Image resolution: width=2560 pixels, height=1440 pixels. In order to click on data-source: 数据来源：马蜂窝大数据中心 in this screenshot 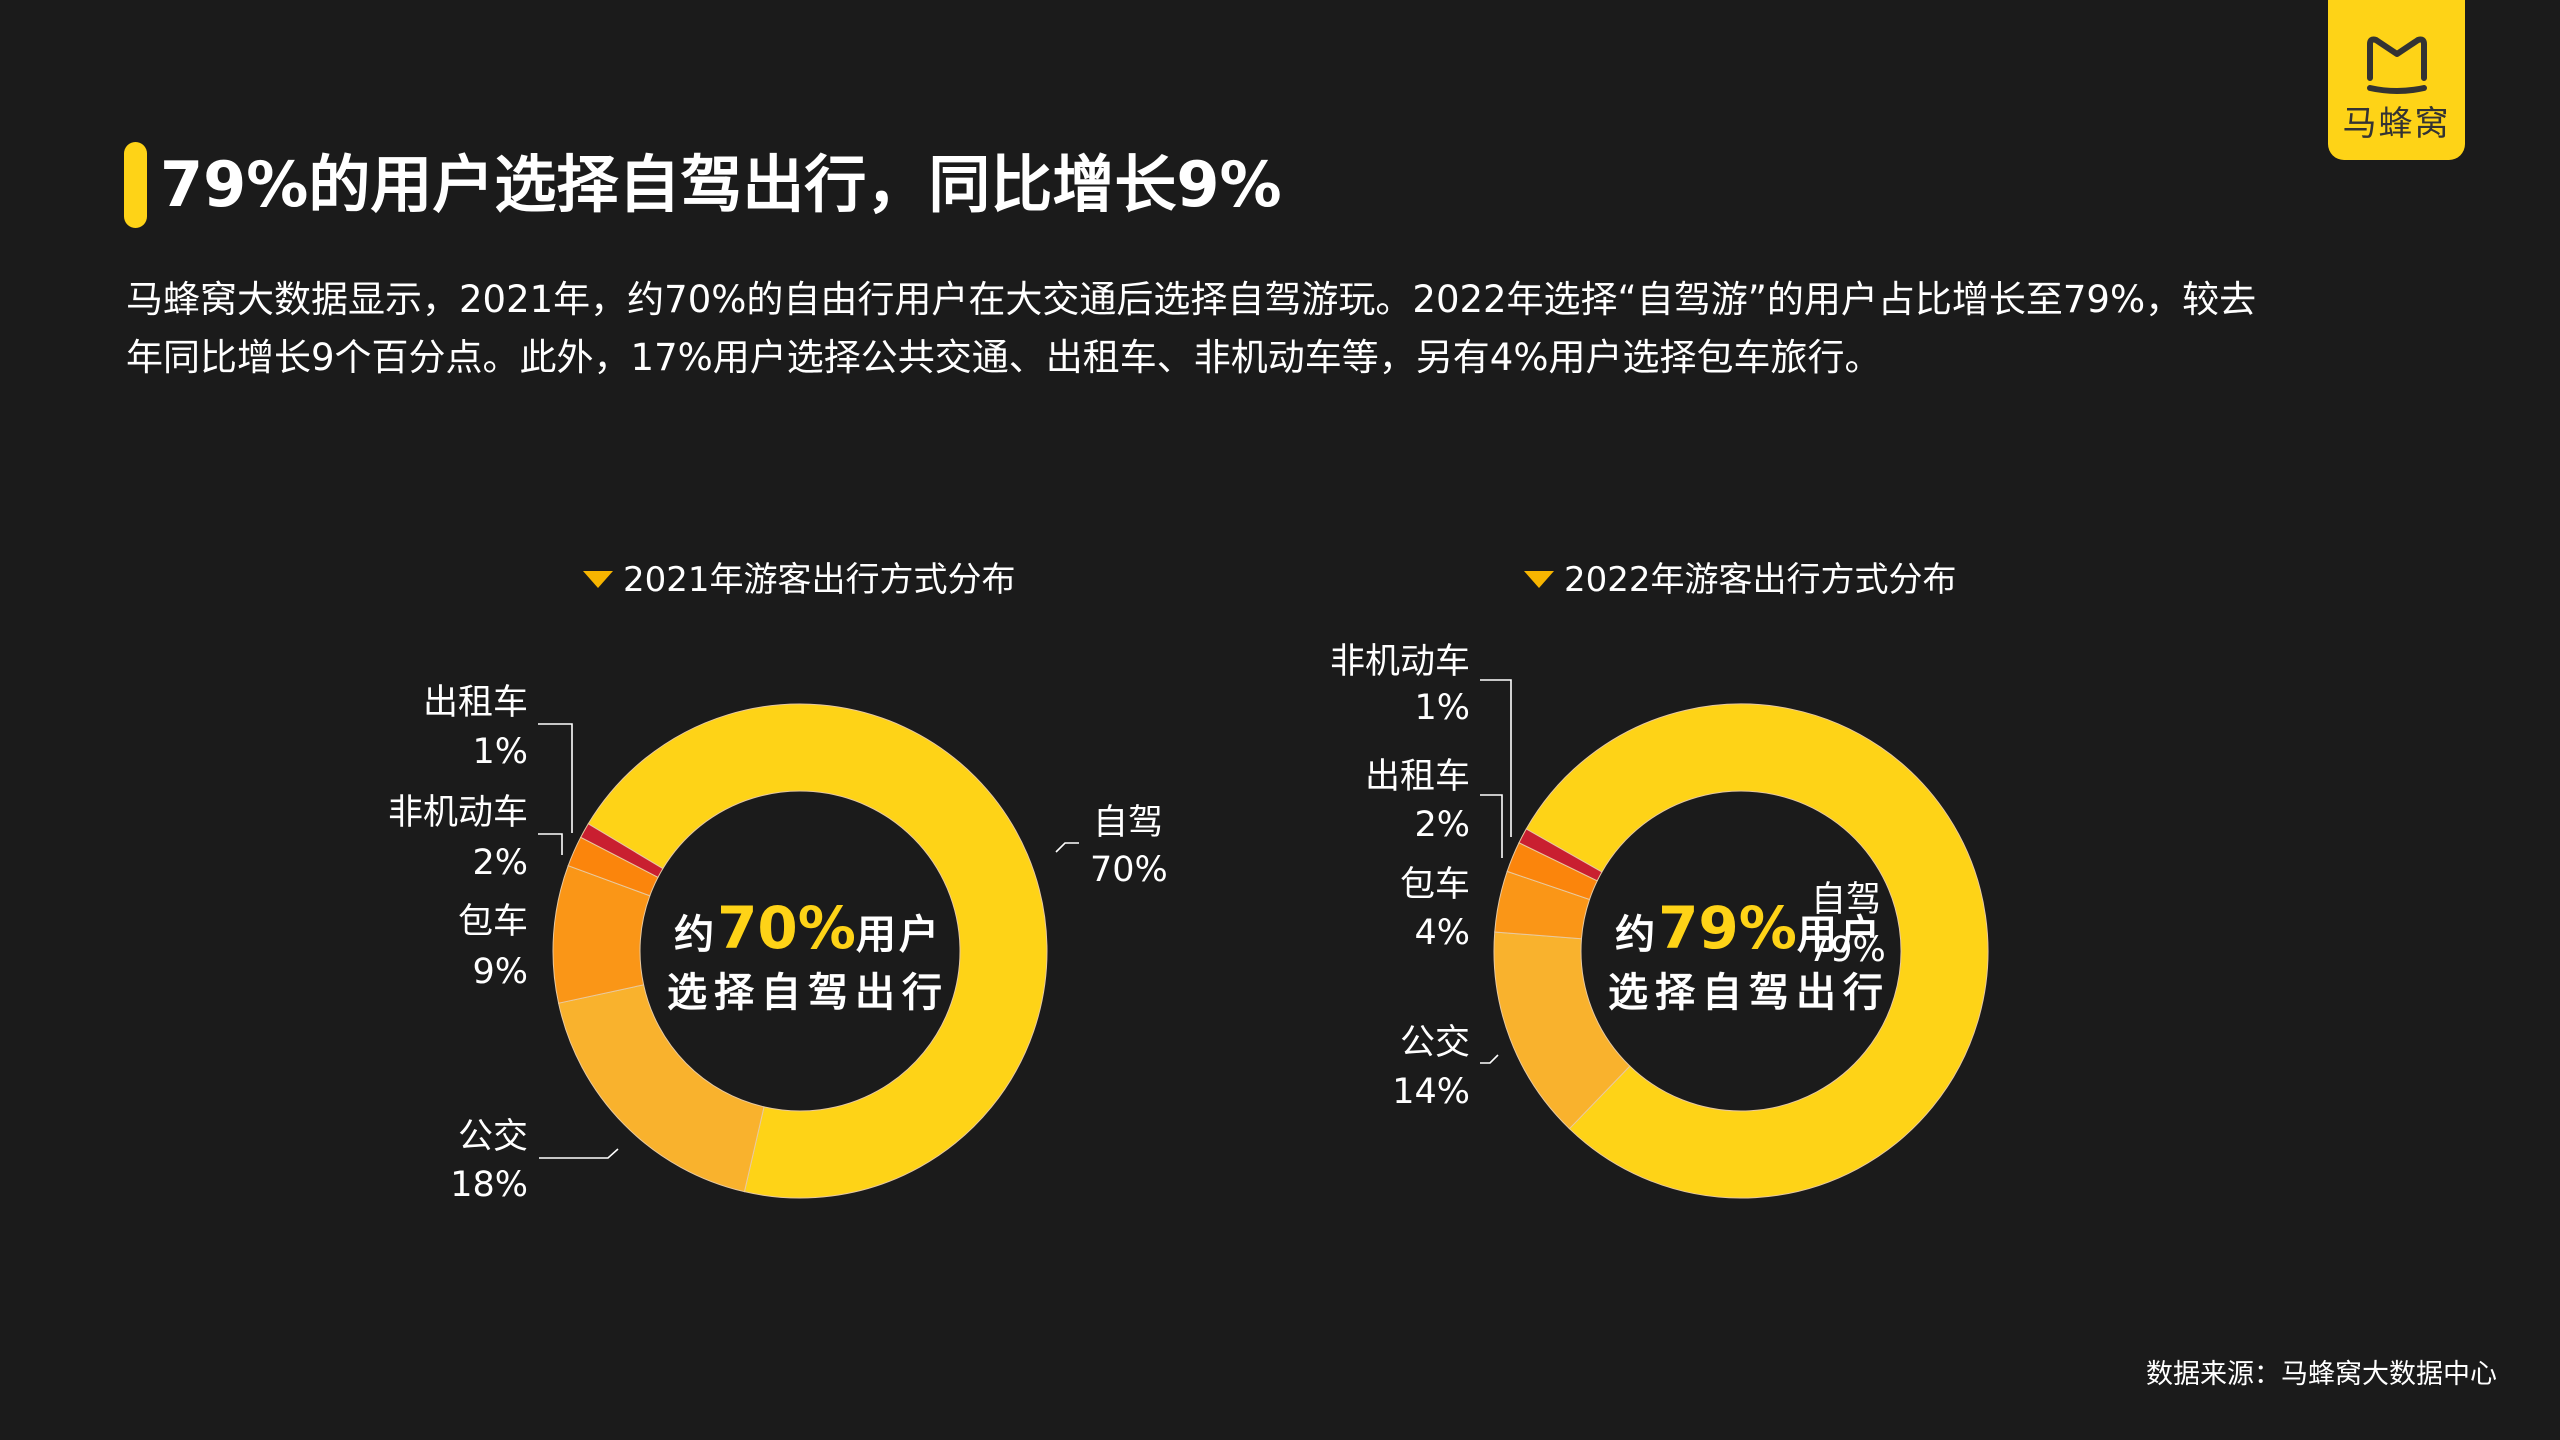, I will do `click(2321, 1374)`.